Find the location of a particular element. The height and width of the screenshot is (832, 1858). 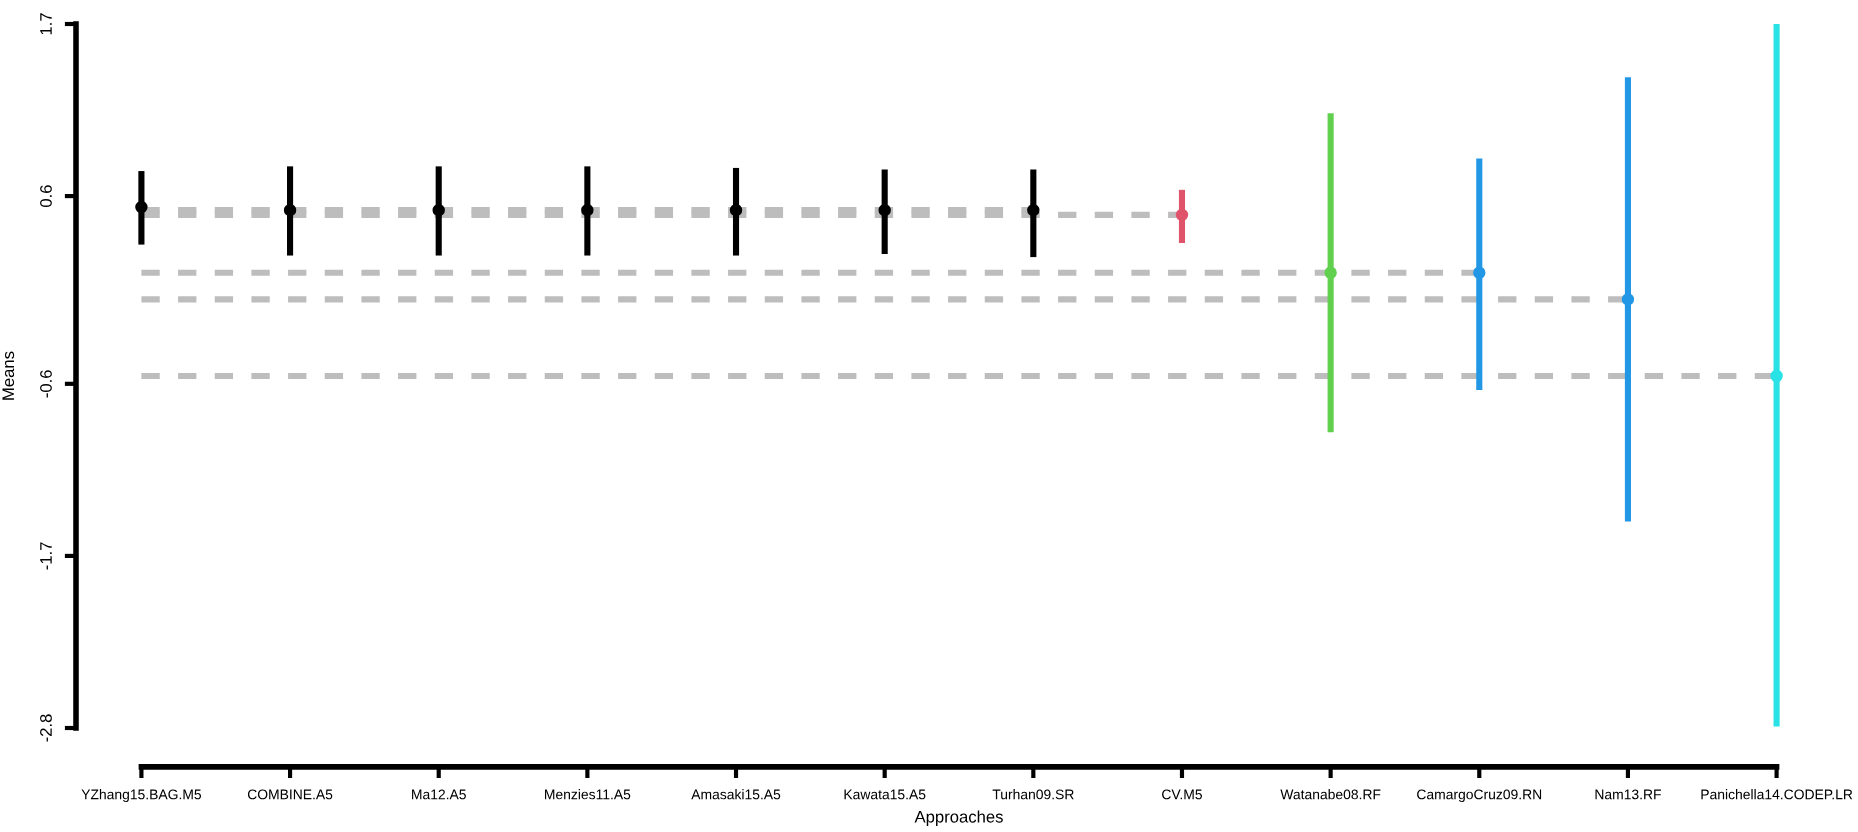

y-tick-label: -1.7 is located at coordinates (46, 556).